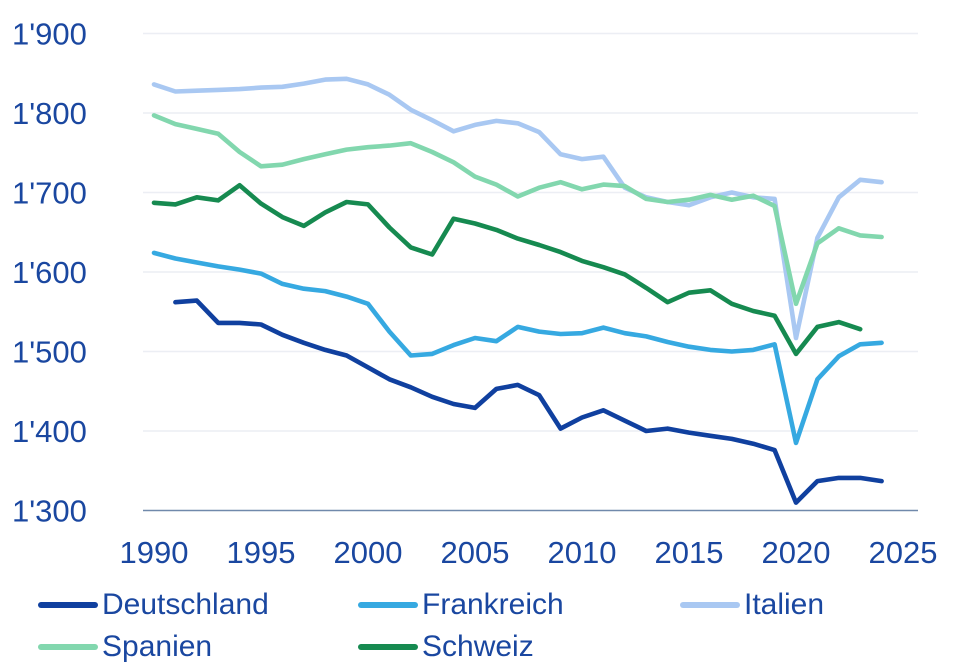 The width and height of the screenshot is (960, 672). Describe the element at coordinates (796, 552) in the screenshot. I see `x-axis-tick-label: 2020` at that location.